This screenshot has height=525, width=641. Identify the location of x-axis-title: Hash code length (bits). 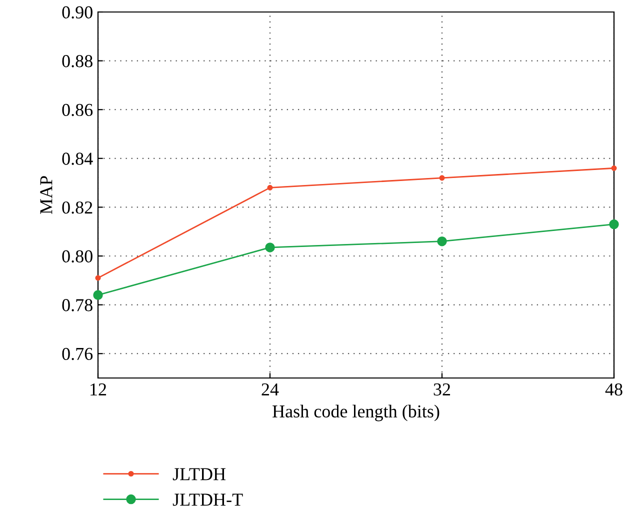
(356, 413).